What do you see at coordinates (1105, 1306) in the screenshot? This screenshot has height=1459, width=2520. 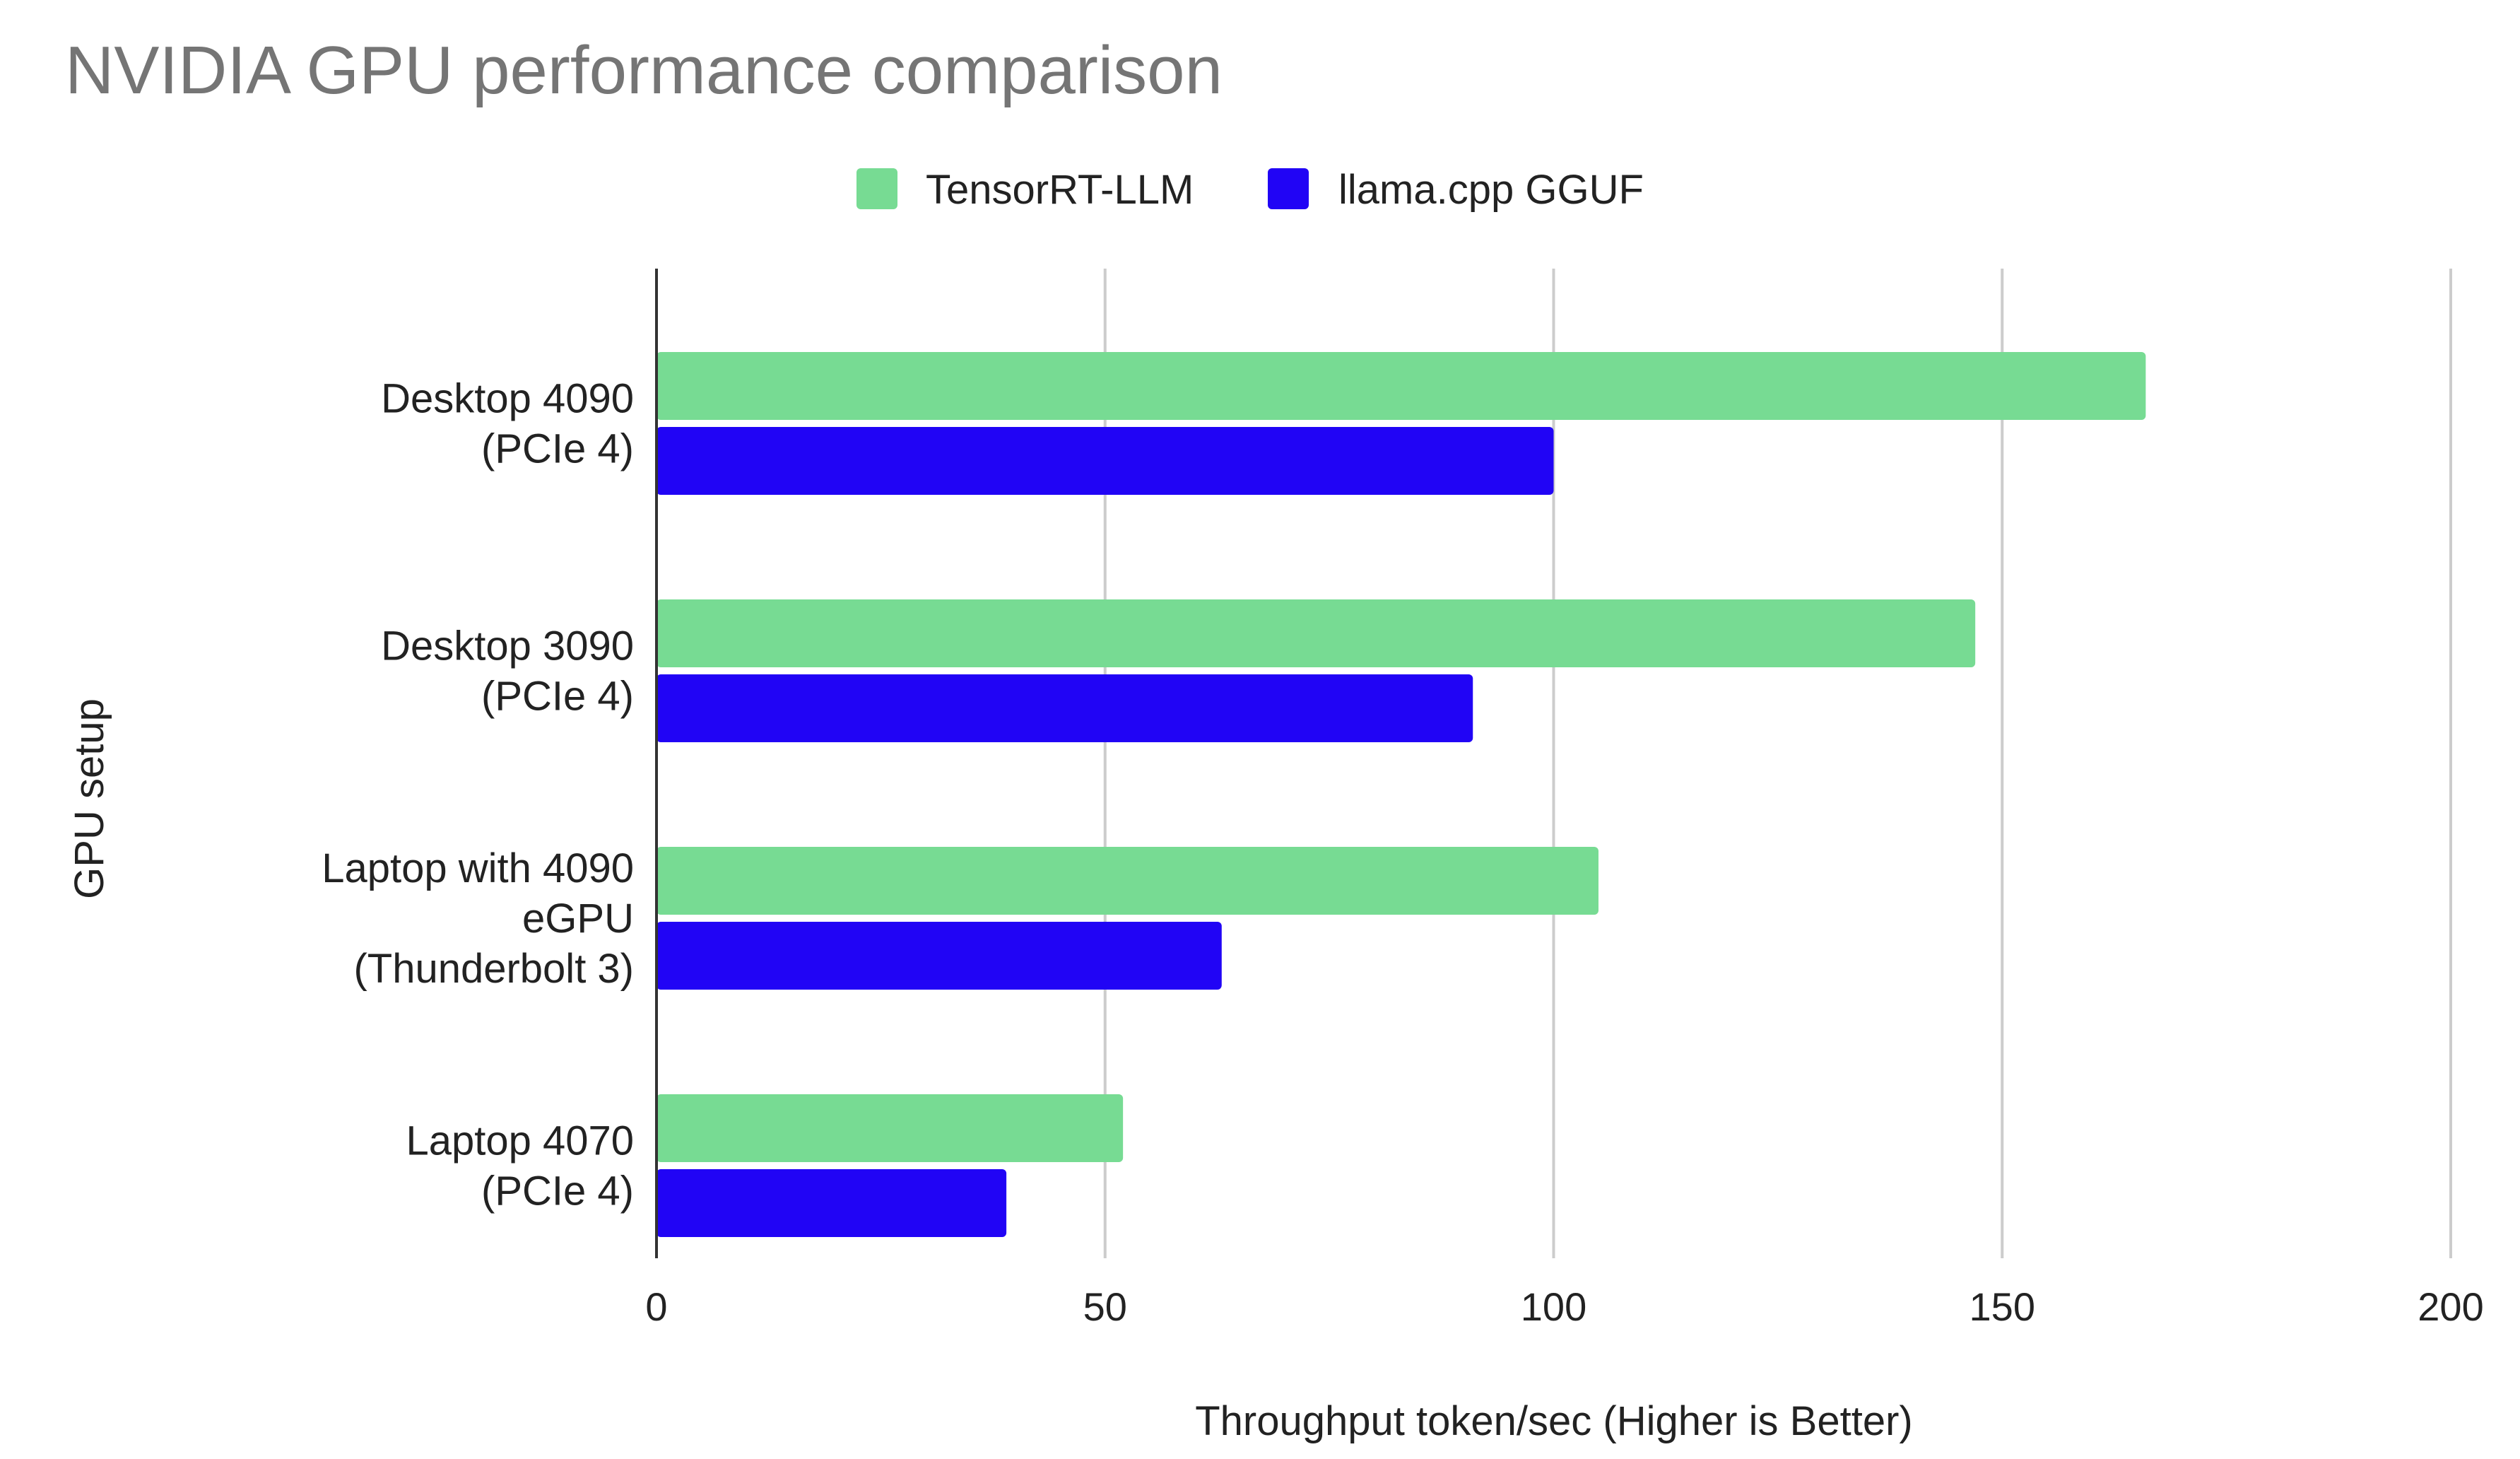 I see `x-tick-label: 50` at bounding box center [1105, 1306].